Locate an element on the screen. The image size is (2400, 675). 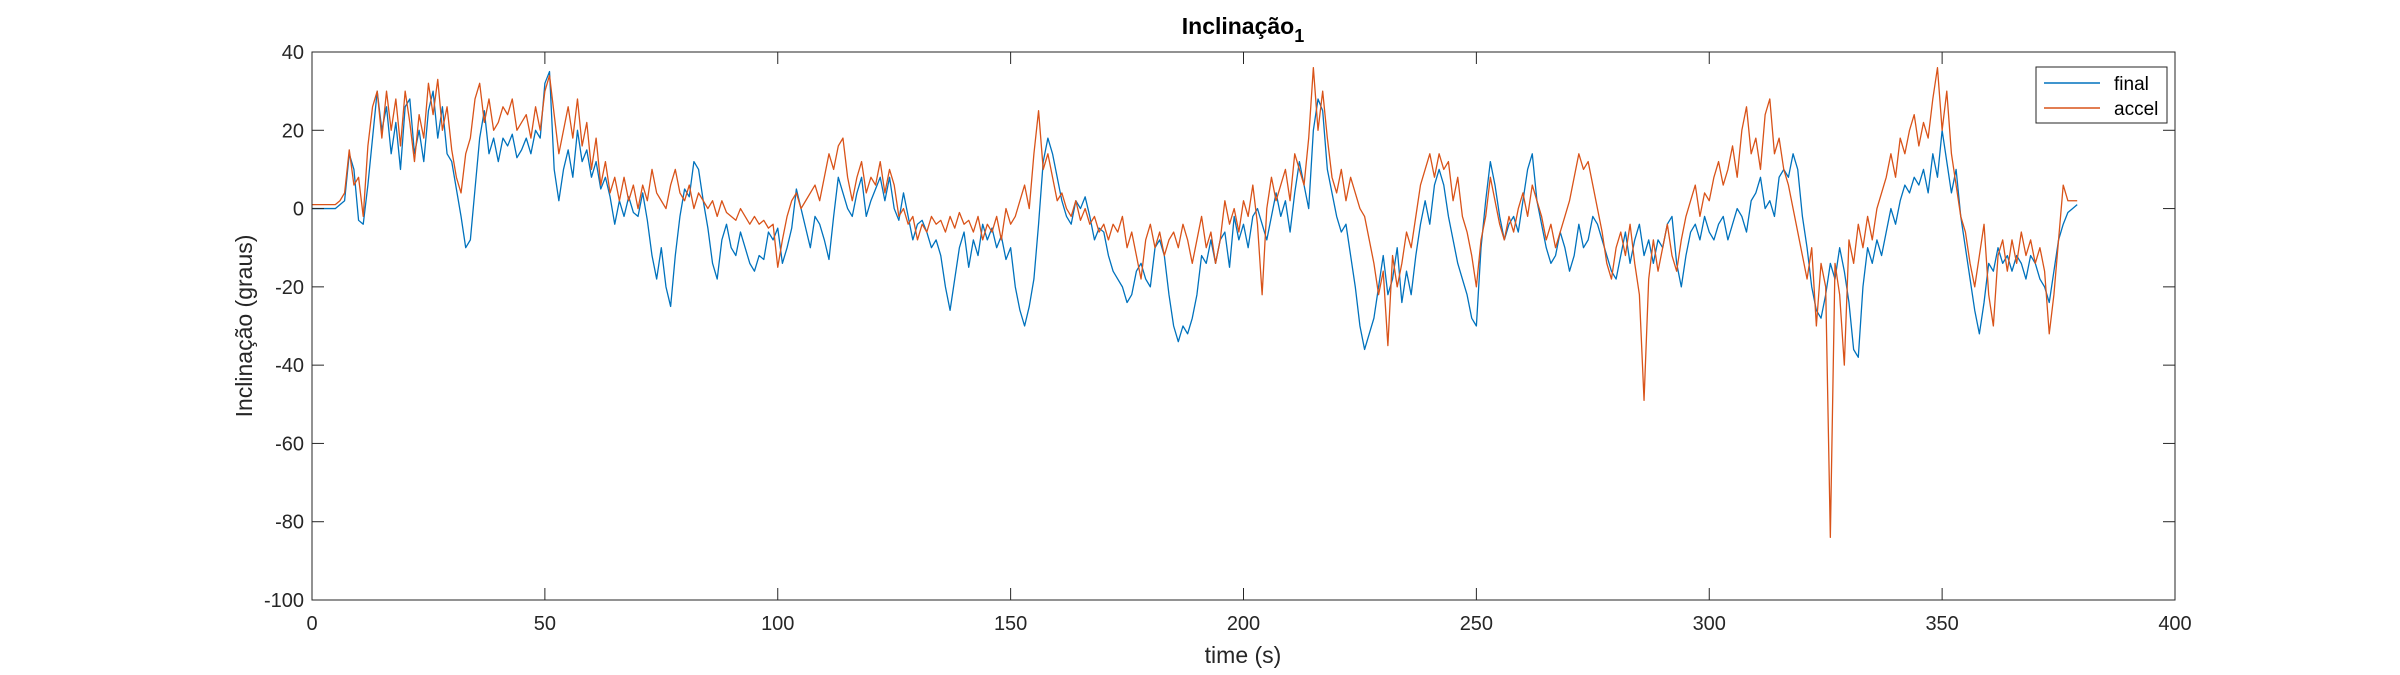
y-axis-label: Inclinação (graus) is located at coordinates (244, 326).